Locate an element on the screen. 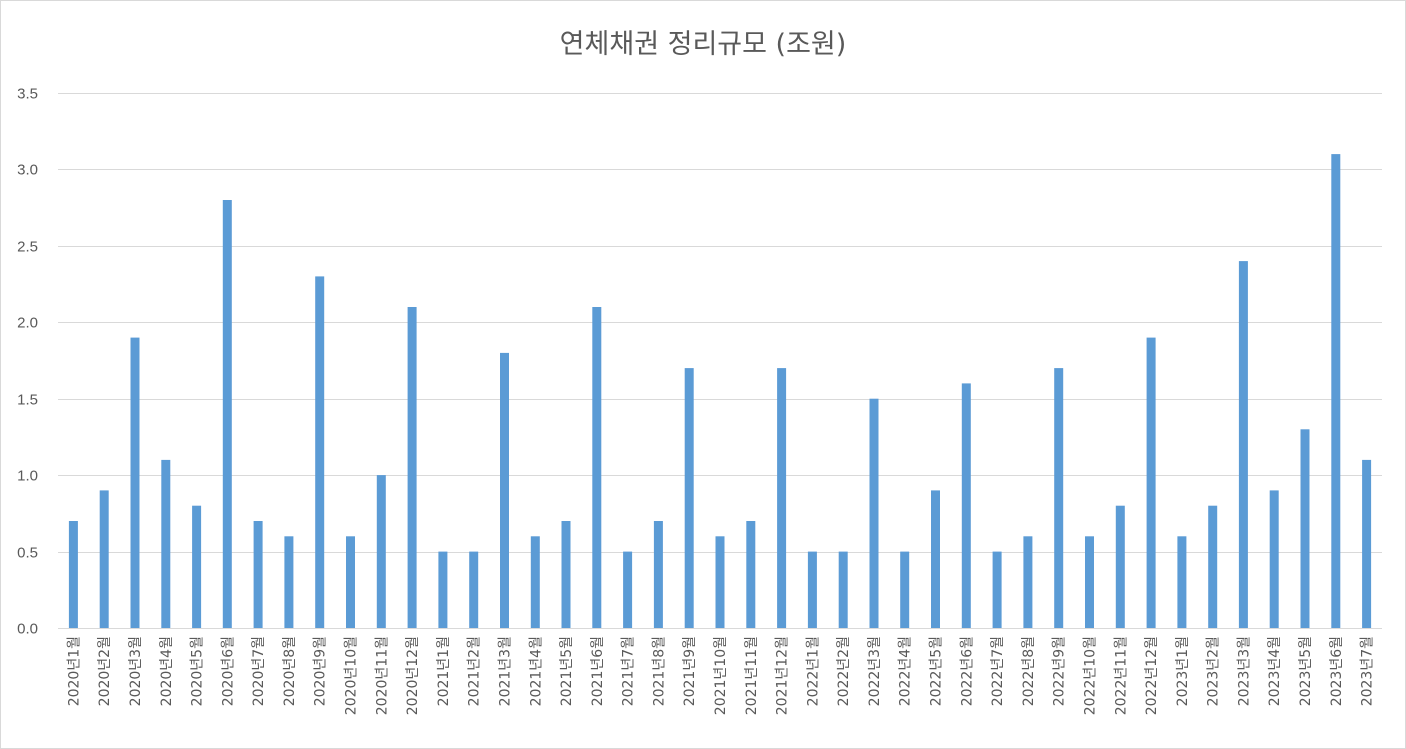 Image resolution: width=1406 pixels, height=749 pixels. x-tick-label: 2020년12월 is located at coordinates (413, 675).